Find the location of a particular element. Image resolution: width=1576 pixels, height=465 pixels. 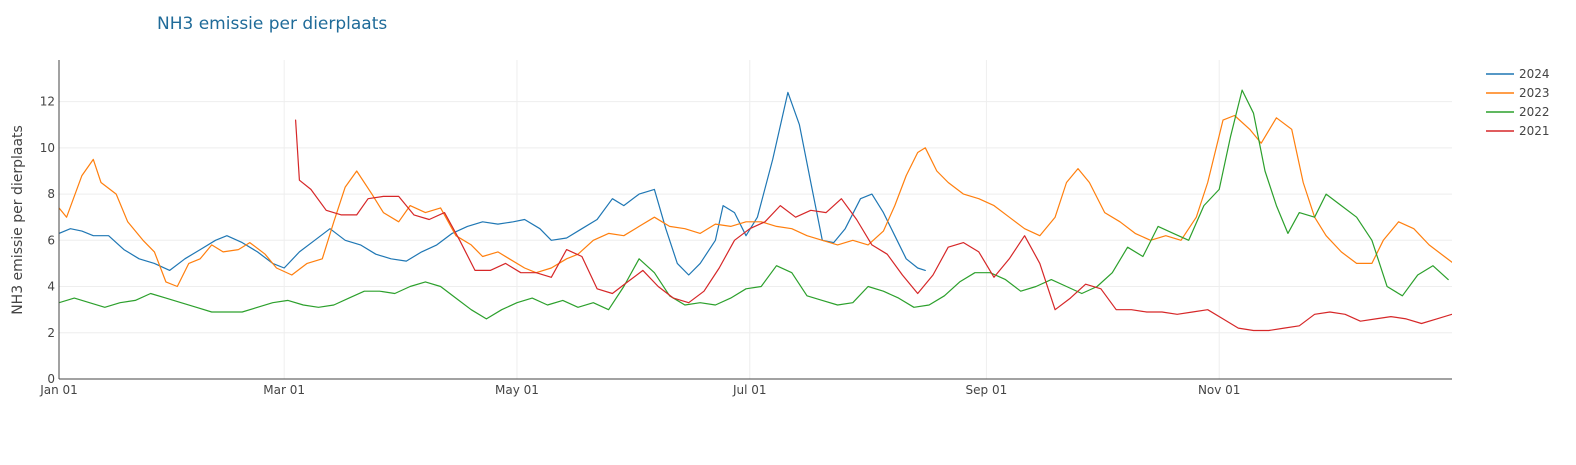

y-tick-label: 4 is located at coordinates (51, 287).